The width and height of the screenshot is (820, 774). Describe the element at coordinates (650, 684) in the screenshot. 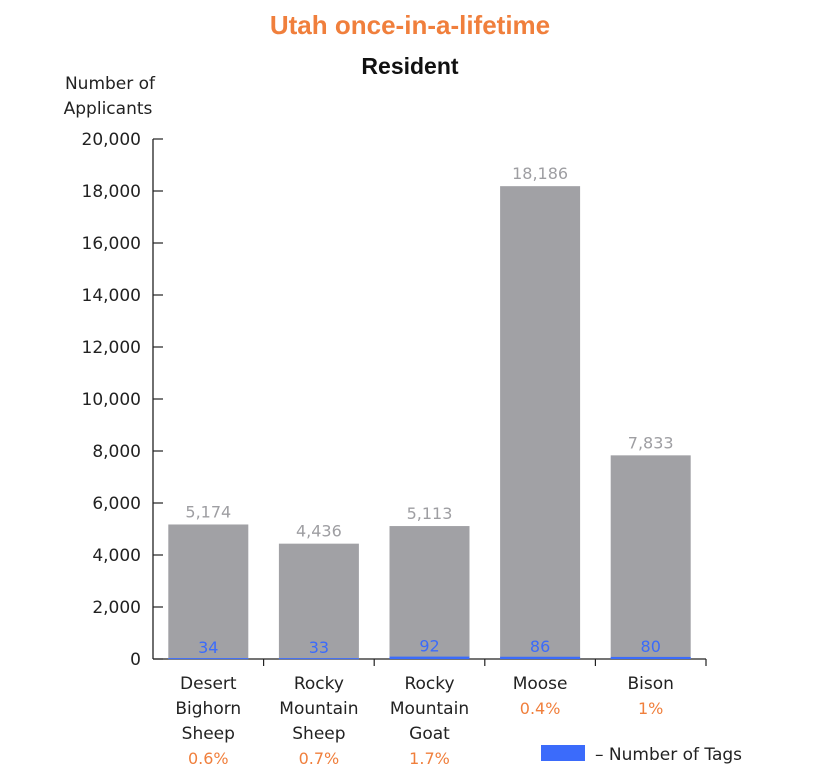

I see `category-label: Bison` at that location.